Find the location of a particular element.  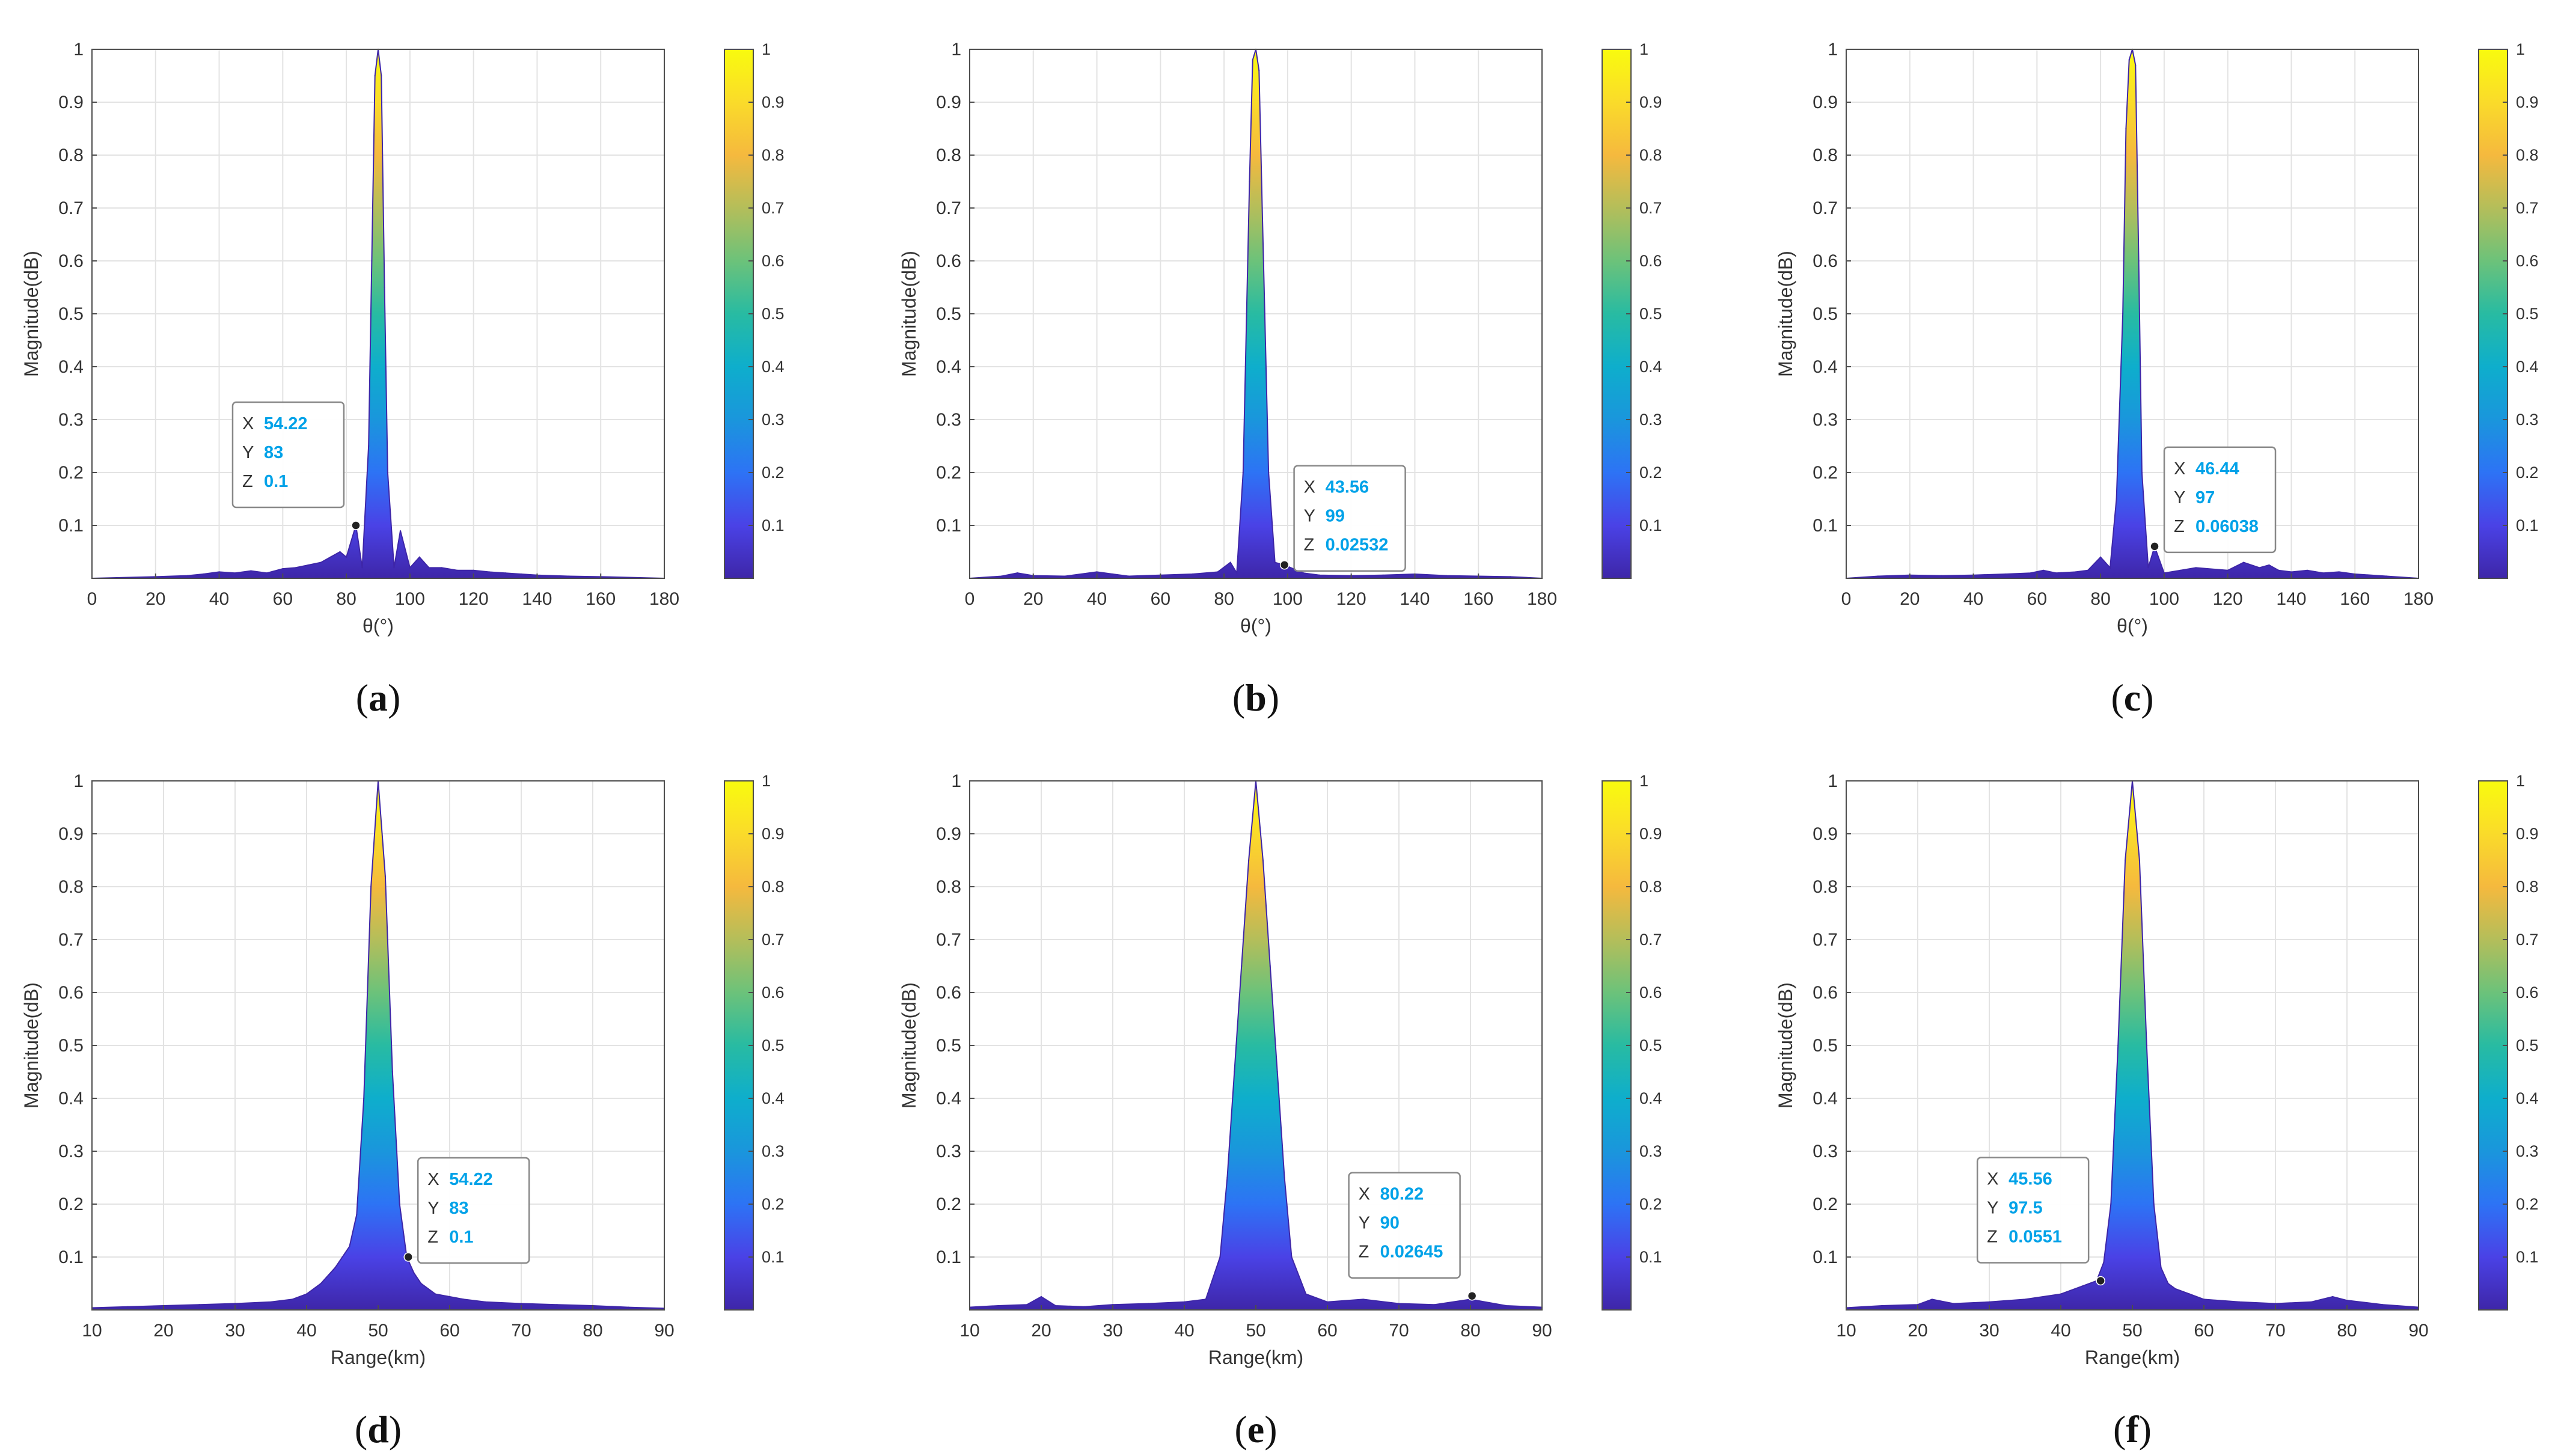

x-tick-label: 40 is located at coordinates (1097, 599).